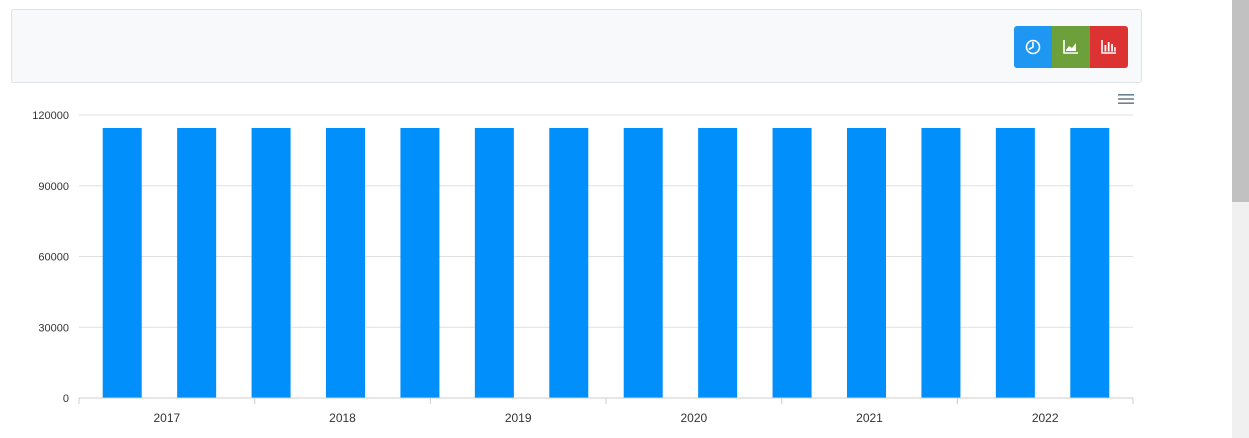  Describe the element at coordinates (53, 187) in the screenshot. I see `y-tick-label: 90000` at that location.